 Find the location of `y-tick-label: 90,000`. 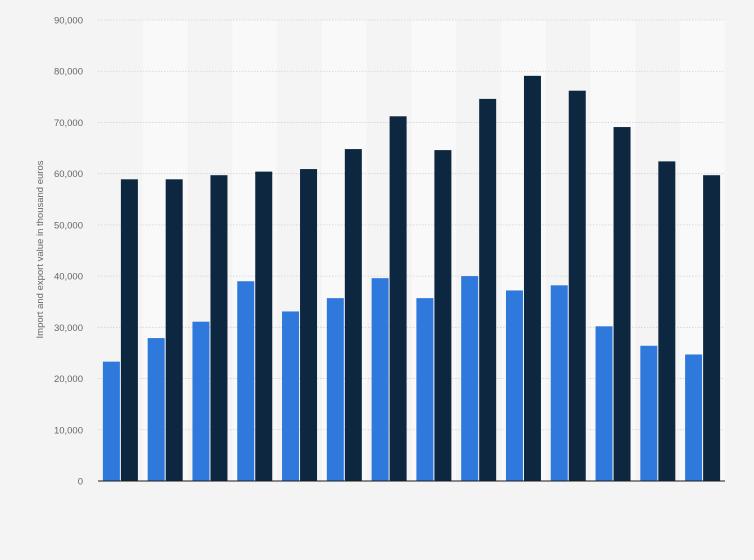

y-tick-label: 90,000 is located at coordinates (68, 21).